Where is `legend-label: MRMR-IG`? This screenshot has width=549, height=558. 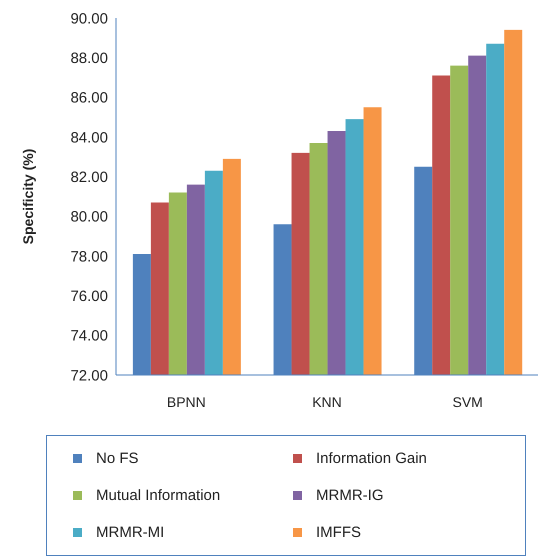
legend-label: MRMR-IG is located at coordinates (350, 495).